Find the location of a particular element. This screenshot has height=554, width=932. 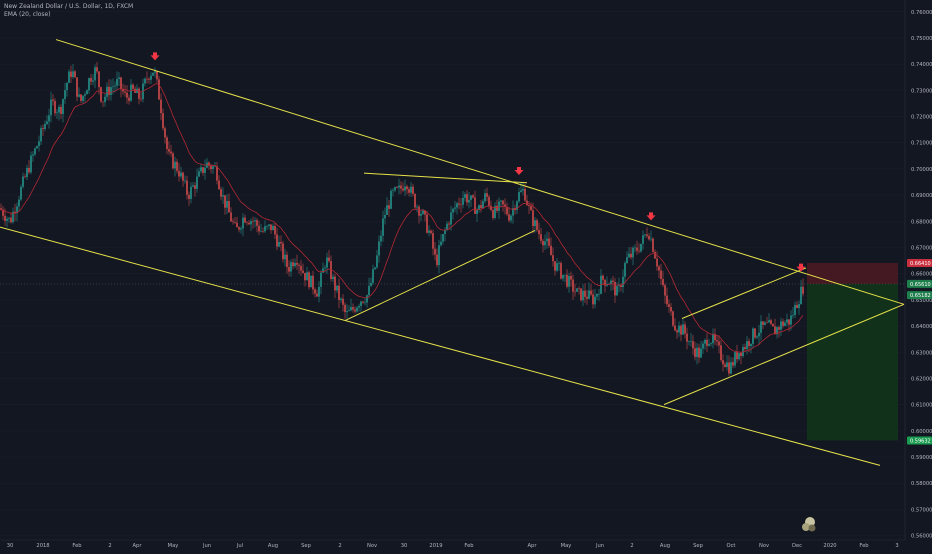

trendline-2018-triangle-bottom is located at coordinates (440, 276).